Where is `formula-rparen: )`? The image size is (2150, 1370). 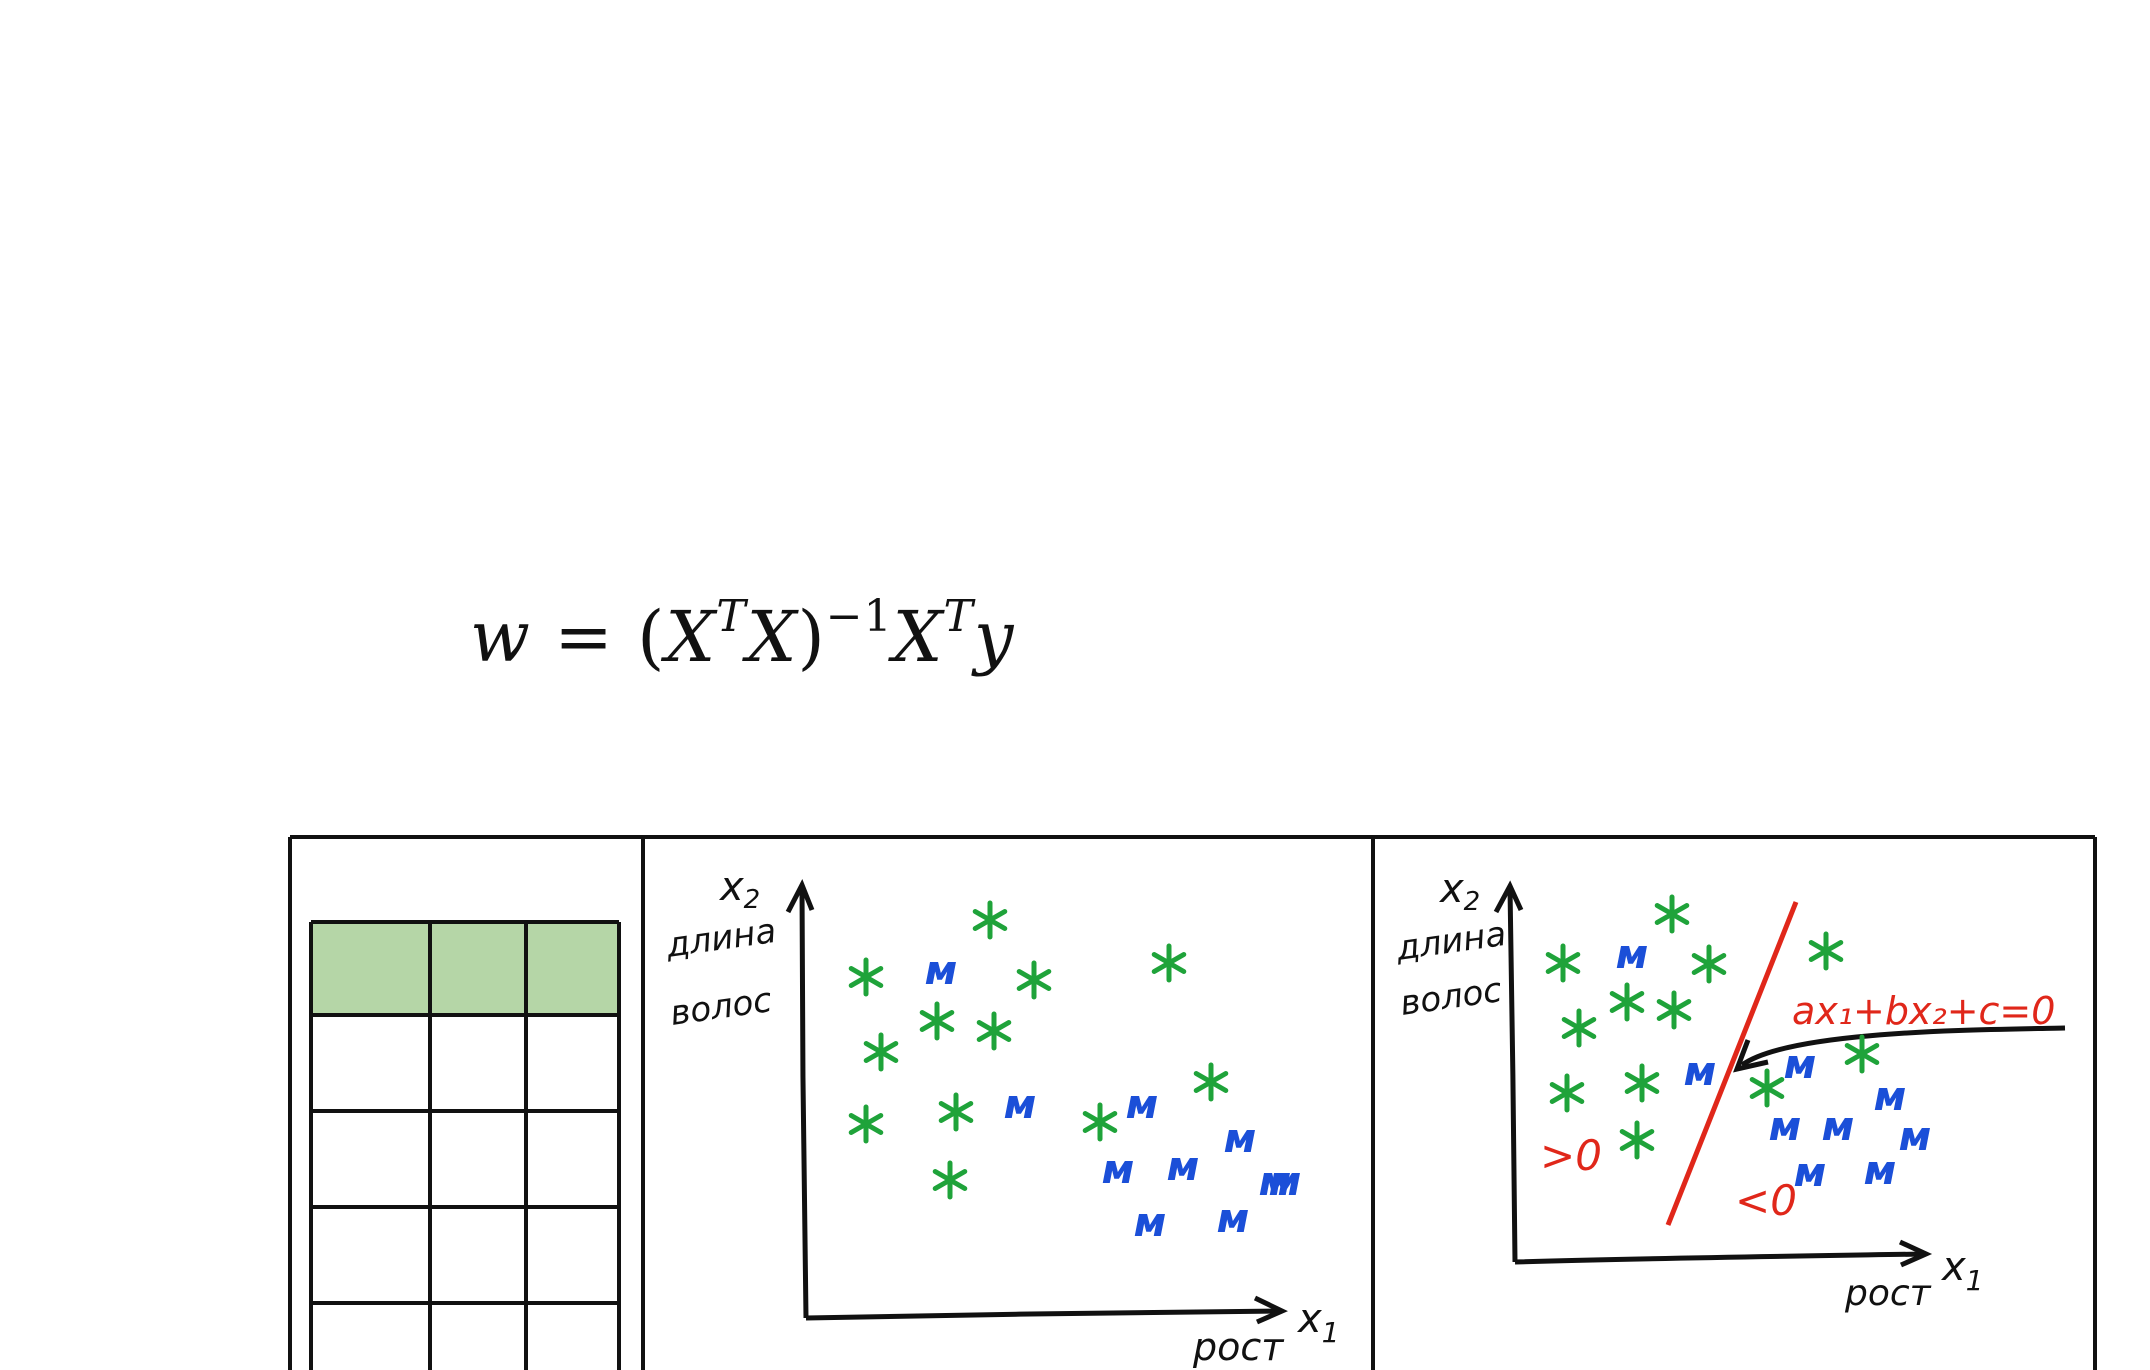 formula-rparen: ) is located at coordinates (811, 637).